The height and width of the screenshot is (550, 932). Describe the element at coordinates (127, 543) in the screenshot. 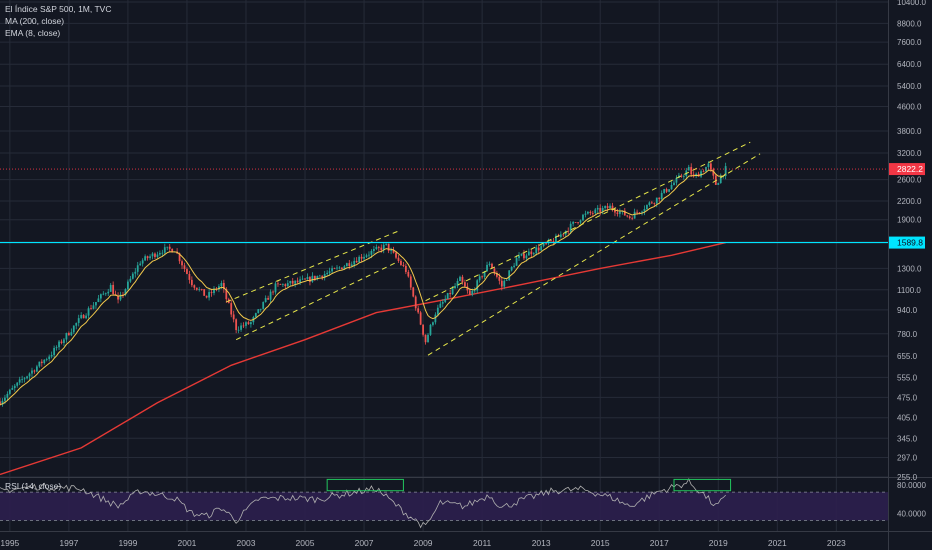

I see `time-tick-2: 1999` at that location.